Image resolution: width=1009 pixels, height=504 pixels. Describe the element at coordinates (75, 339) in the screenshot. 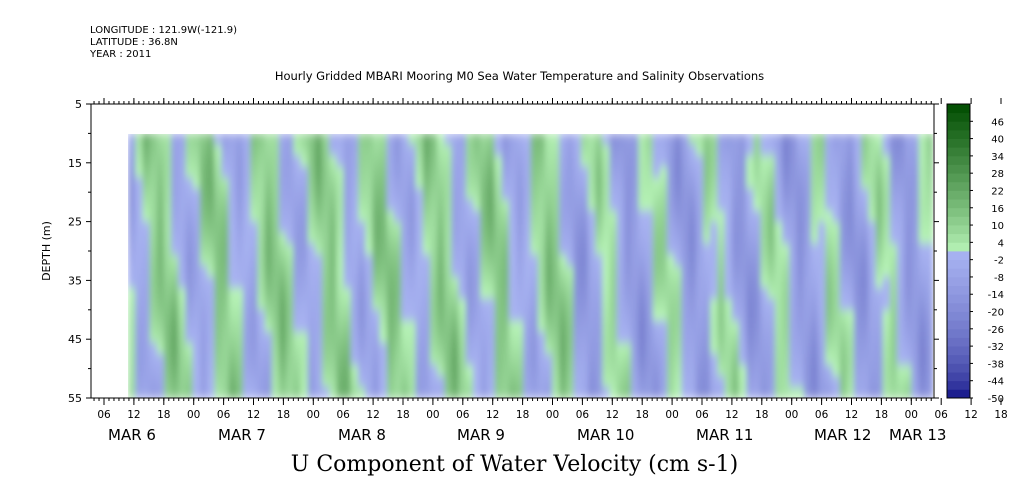

I see `y-tick-label: 45` at that location.